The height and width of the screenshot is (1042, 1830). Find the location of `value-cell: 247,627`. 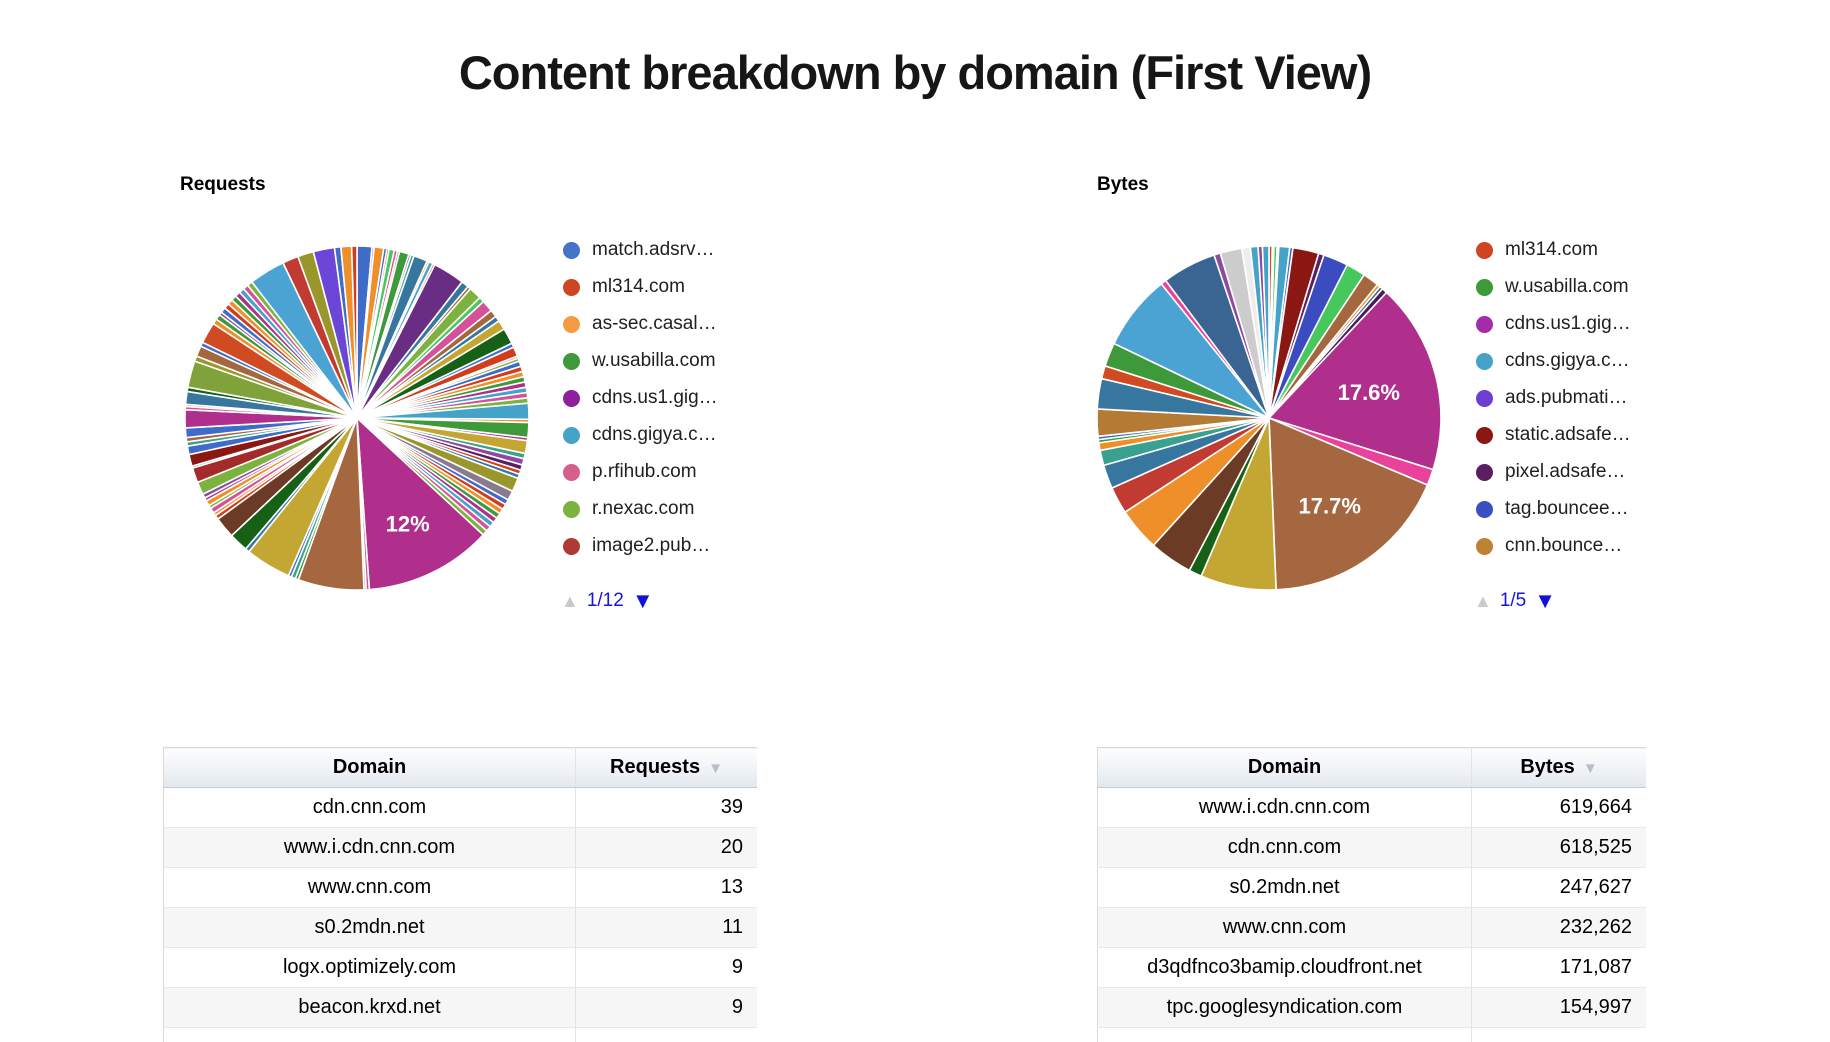

value-cell: 247,627 is located at coordinates (1558, 887).